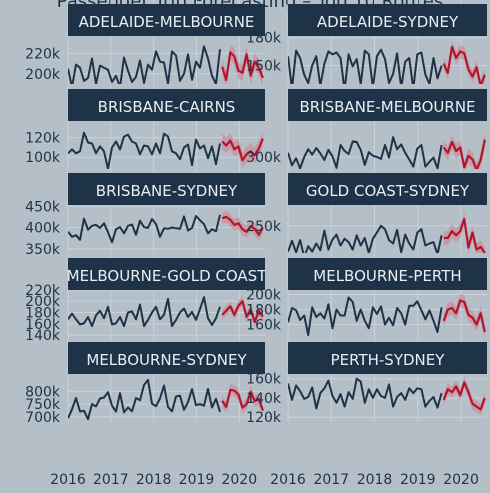 This screenshot has width=490, height=493. I want to click on panel-title-bar: ADELAIDE-MELBOURNE, so click(166, 20).